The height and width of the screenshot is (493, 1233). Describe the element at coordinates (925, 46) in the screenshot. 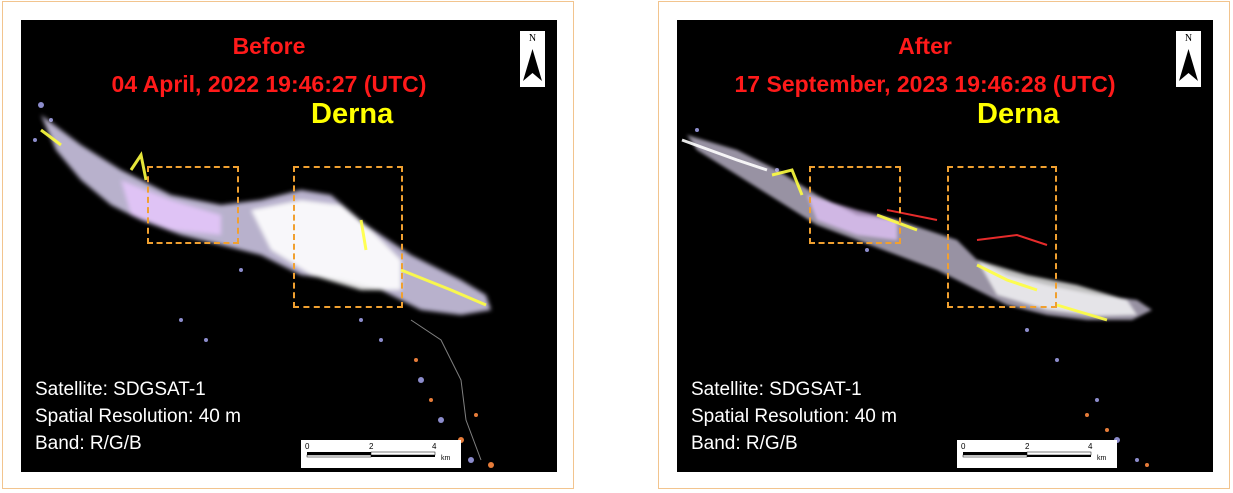

I see `after-title: After` at that location.